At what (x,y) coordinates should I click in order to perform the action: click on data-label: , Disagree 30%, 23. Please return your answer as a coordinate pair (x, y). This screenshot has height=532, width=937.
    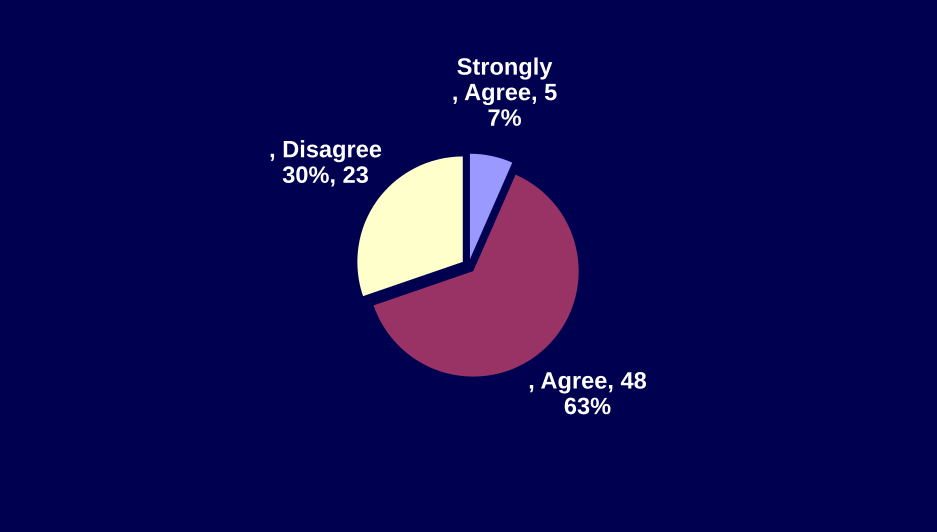
    Looking at the image, I should click on (326, 163).